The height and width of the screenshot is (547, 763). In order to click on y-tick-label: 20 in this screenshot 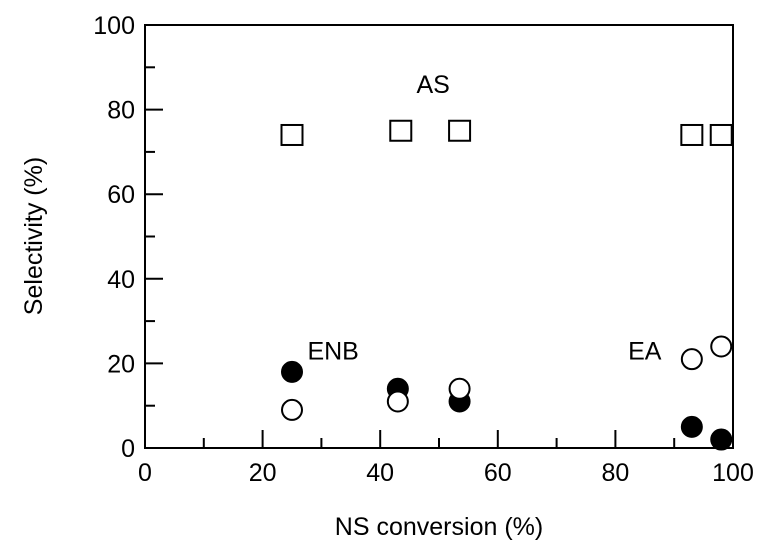, I will do `click(121, 364)`.